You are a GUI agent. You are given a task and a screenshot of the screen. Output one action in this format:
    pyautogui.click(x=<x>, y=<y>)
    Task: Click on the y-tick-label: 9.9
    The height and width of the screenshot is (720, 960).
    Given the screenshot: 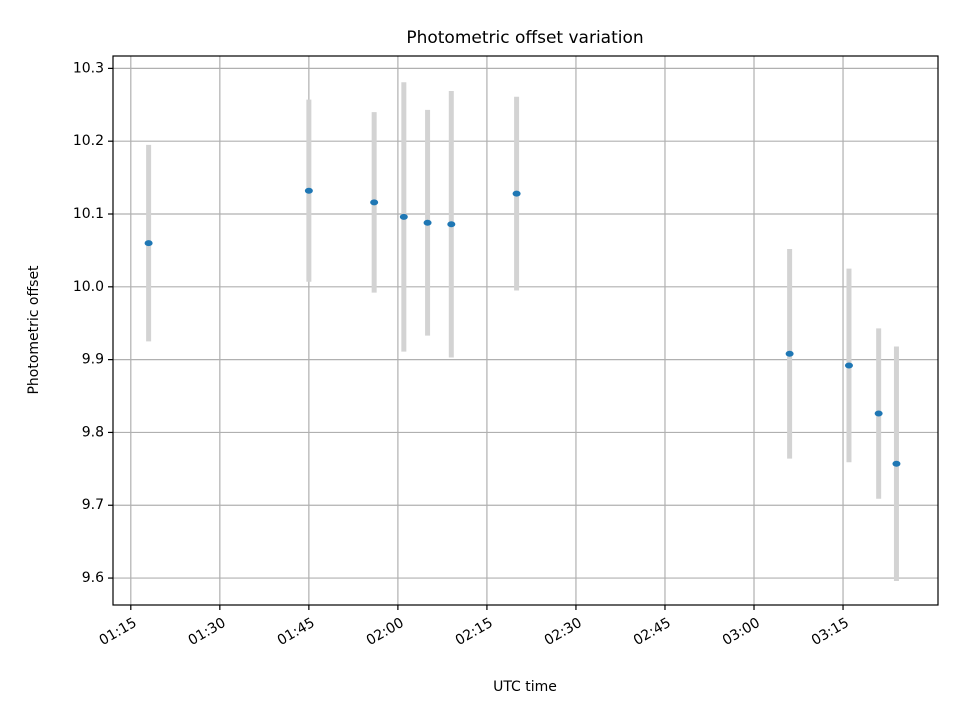 What is the action you would take?
    pyautogui.click(x=93, y=360)
    